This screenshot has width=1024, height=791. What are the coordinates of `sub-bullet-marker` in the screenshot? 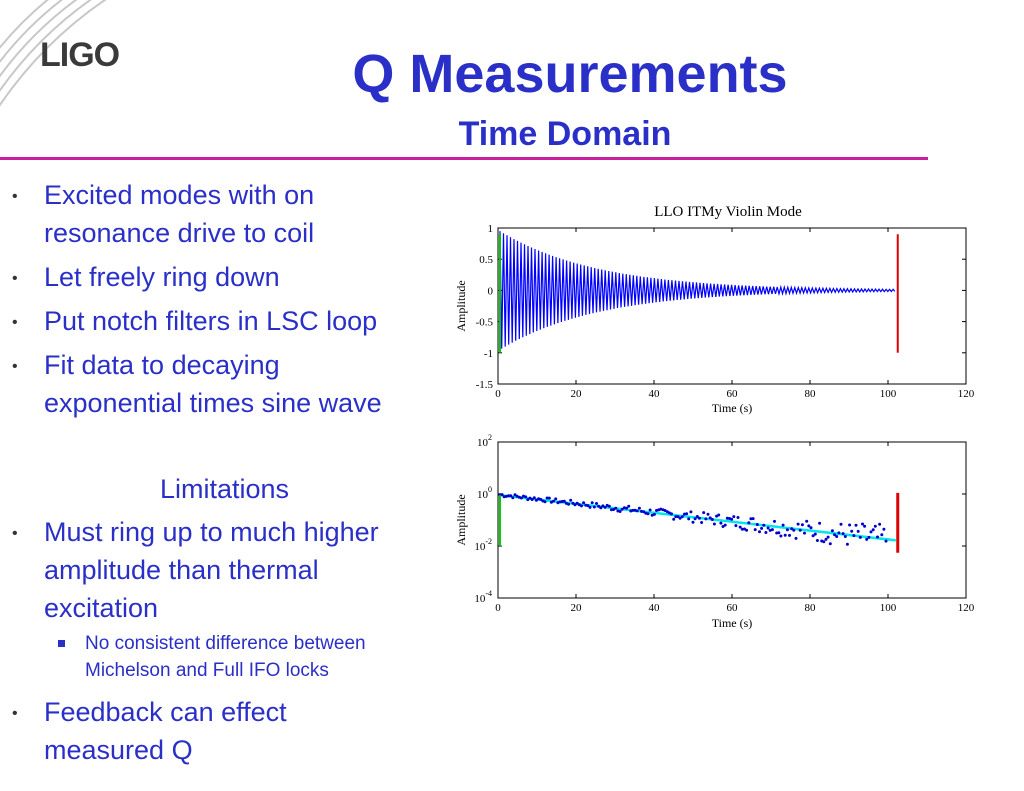 It's located at (61, 643).